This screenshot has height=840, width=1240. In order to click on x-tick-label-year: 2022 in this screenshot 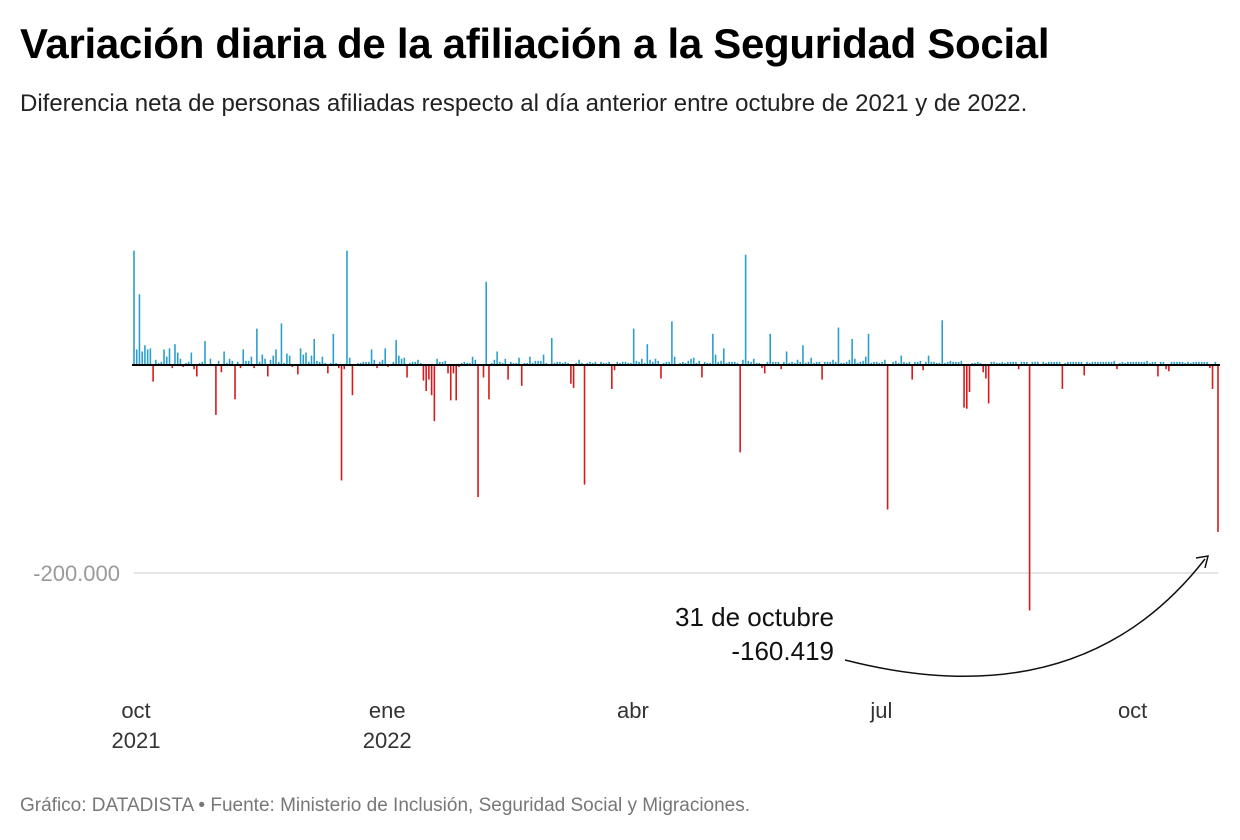, I will do `click(387, 740)`.